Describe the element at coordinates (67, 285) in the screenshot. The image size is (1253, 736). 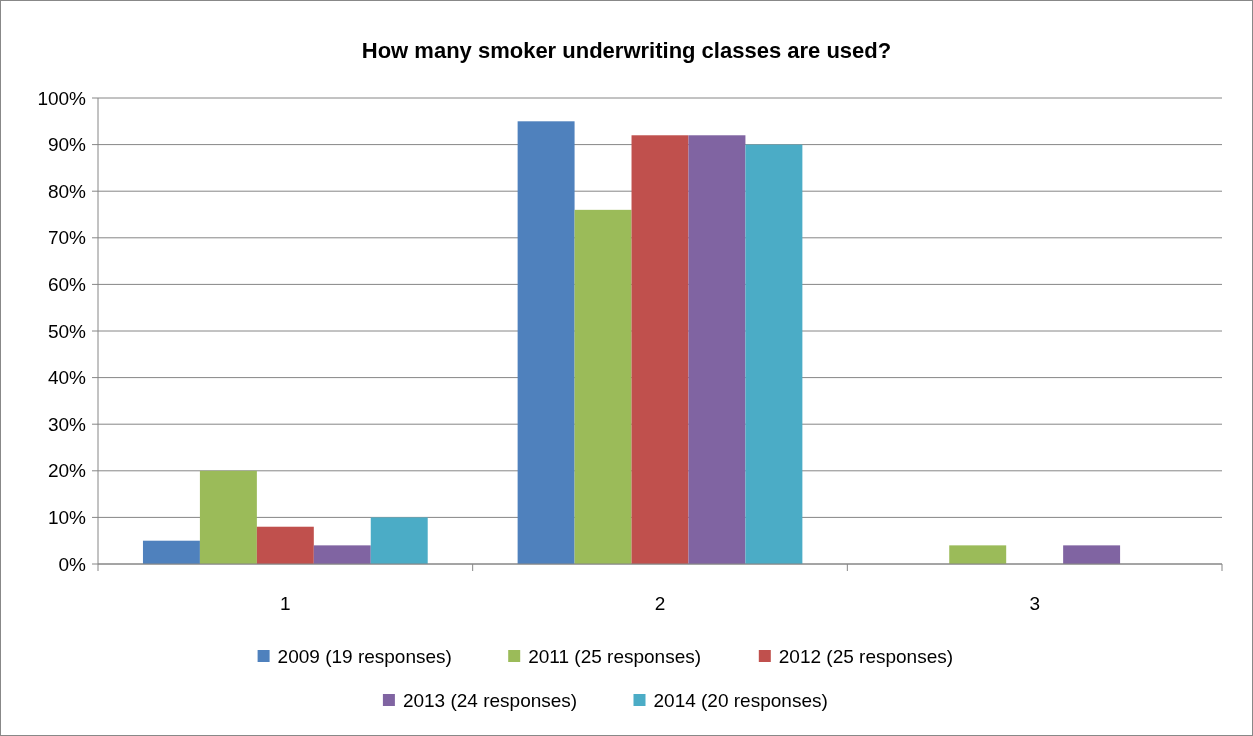
I see `y-tick-label: 60%` at that location.